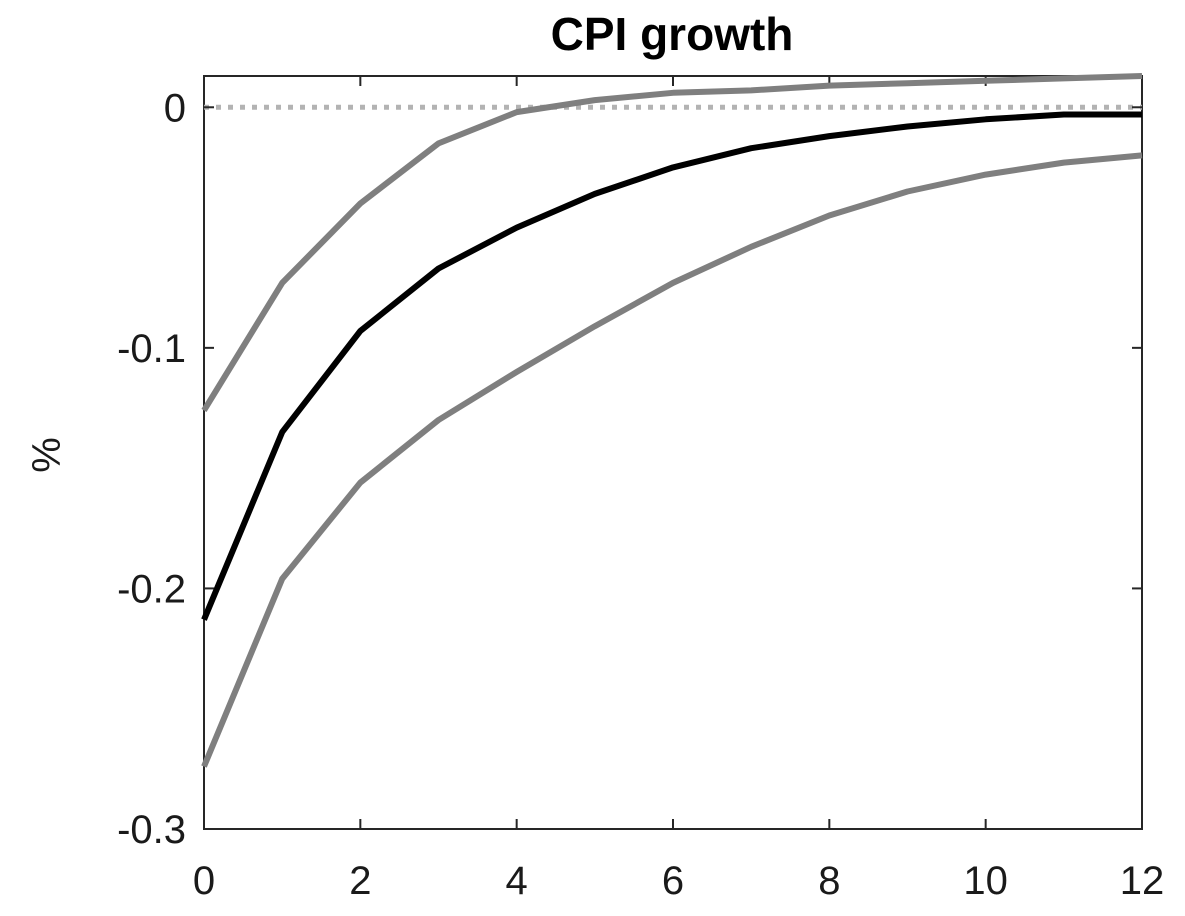 The width and height of the screenshot is (1185, 916). What do you see at coordinates (151, 349) in the screenshot?
I see `y-tick-label: -0.1` at bounding box center [151, 349].